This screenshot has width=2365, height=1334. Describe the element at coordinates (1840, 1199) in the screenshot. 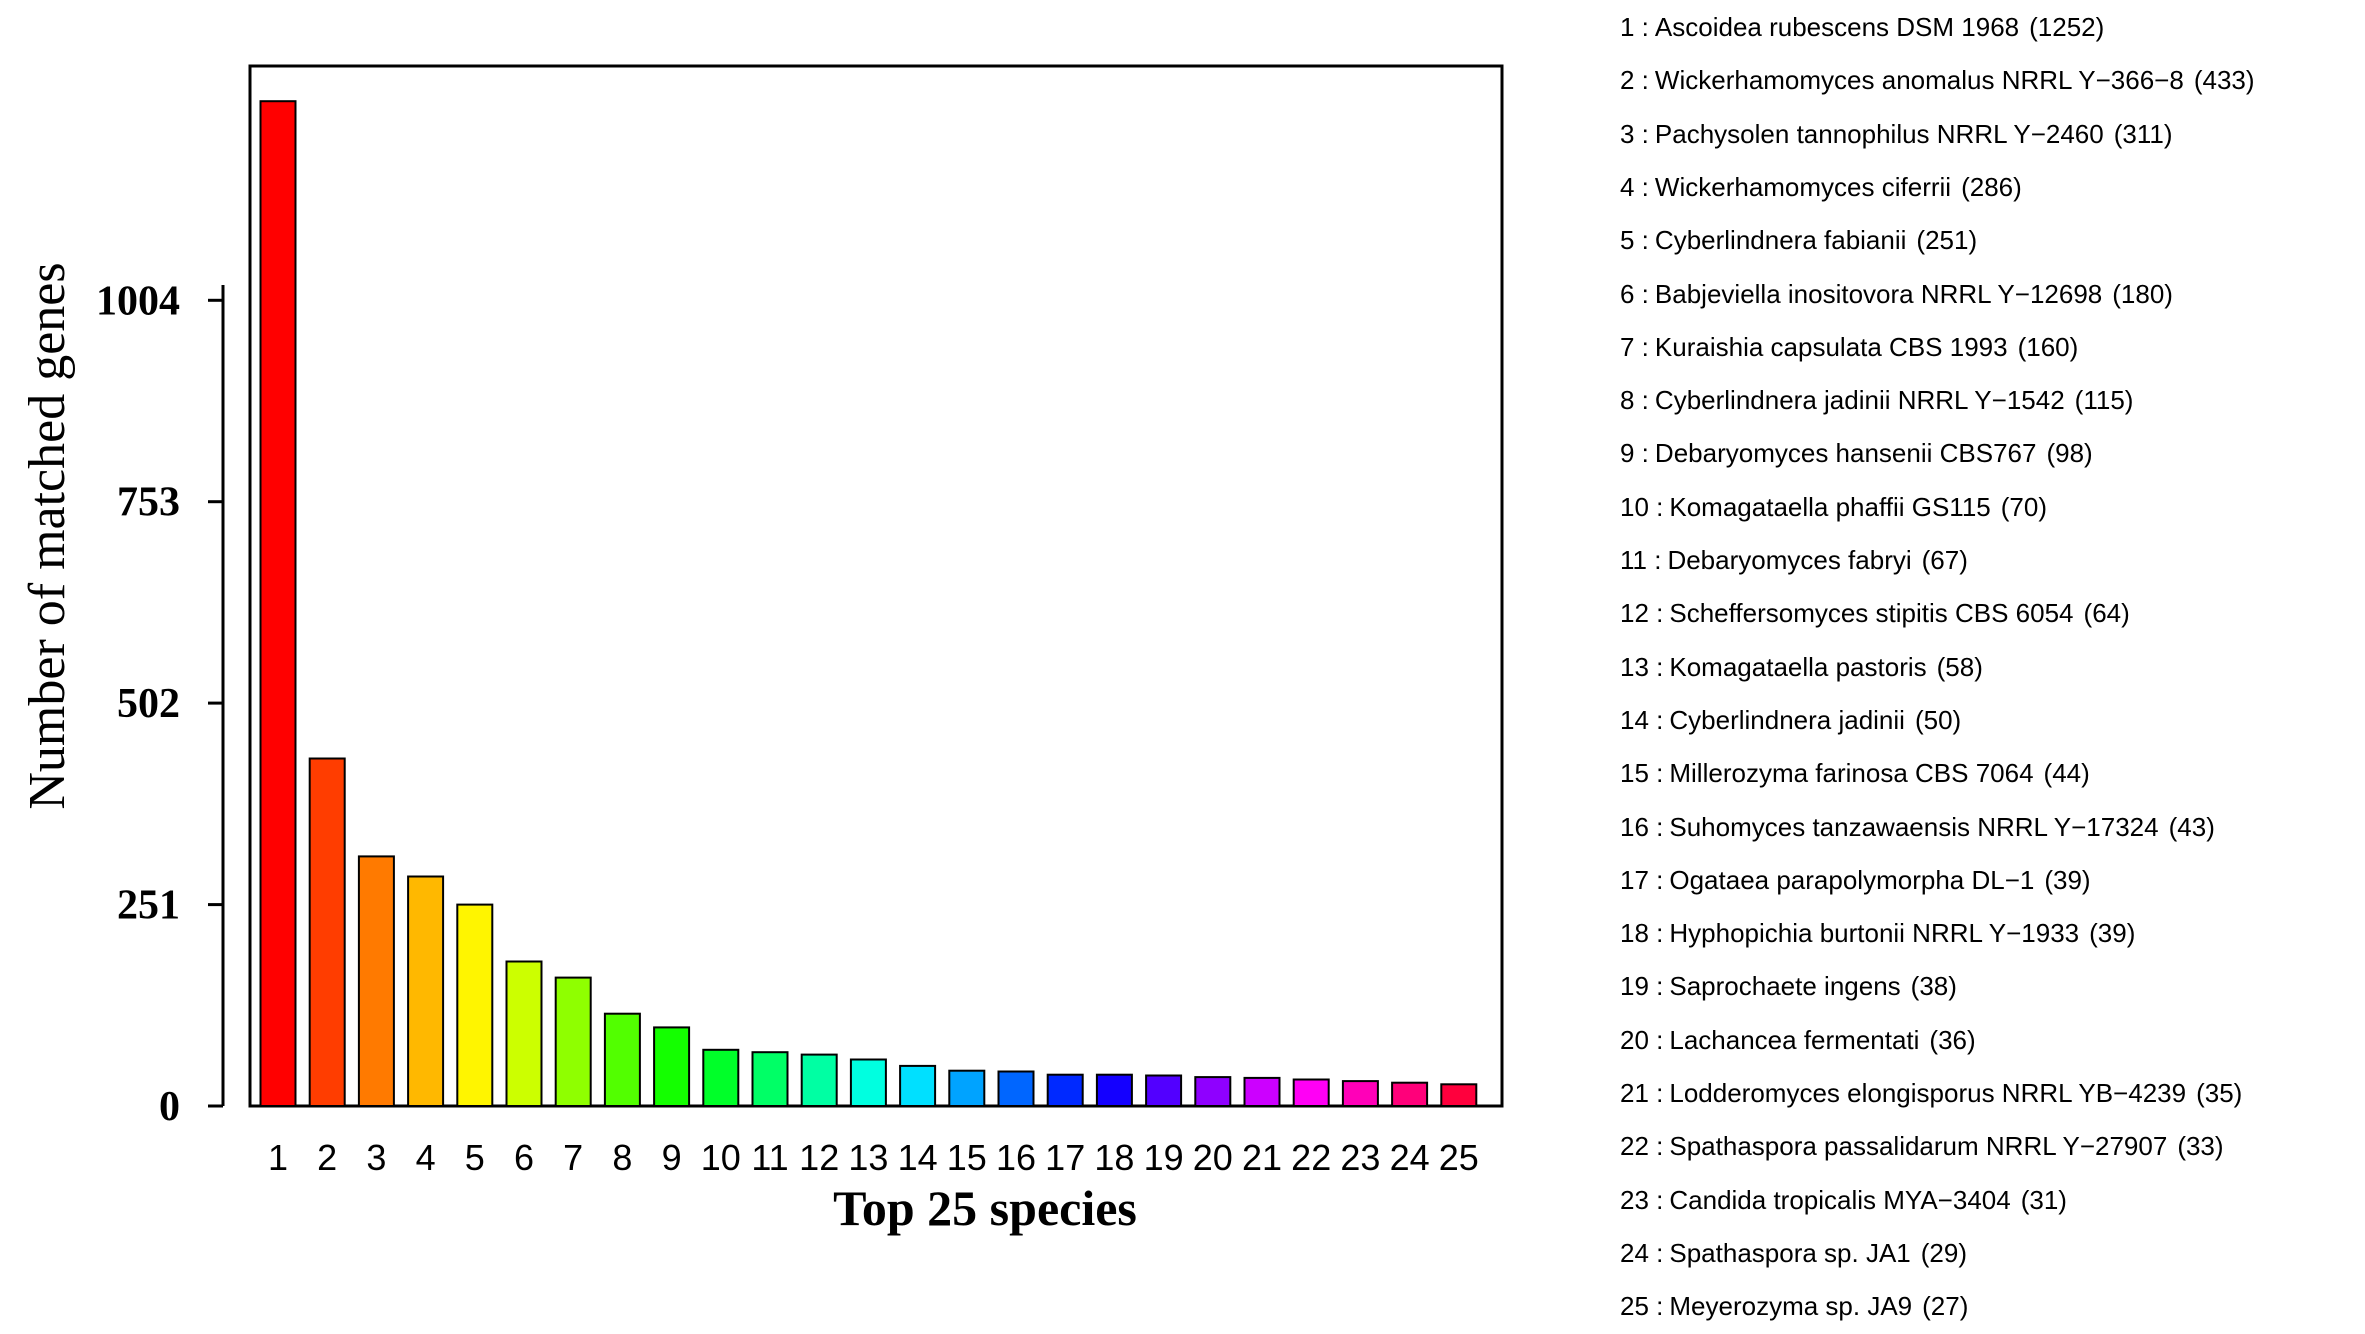

I see `legend-species-name: Candida tropicalis MYA−3404` at that location.